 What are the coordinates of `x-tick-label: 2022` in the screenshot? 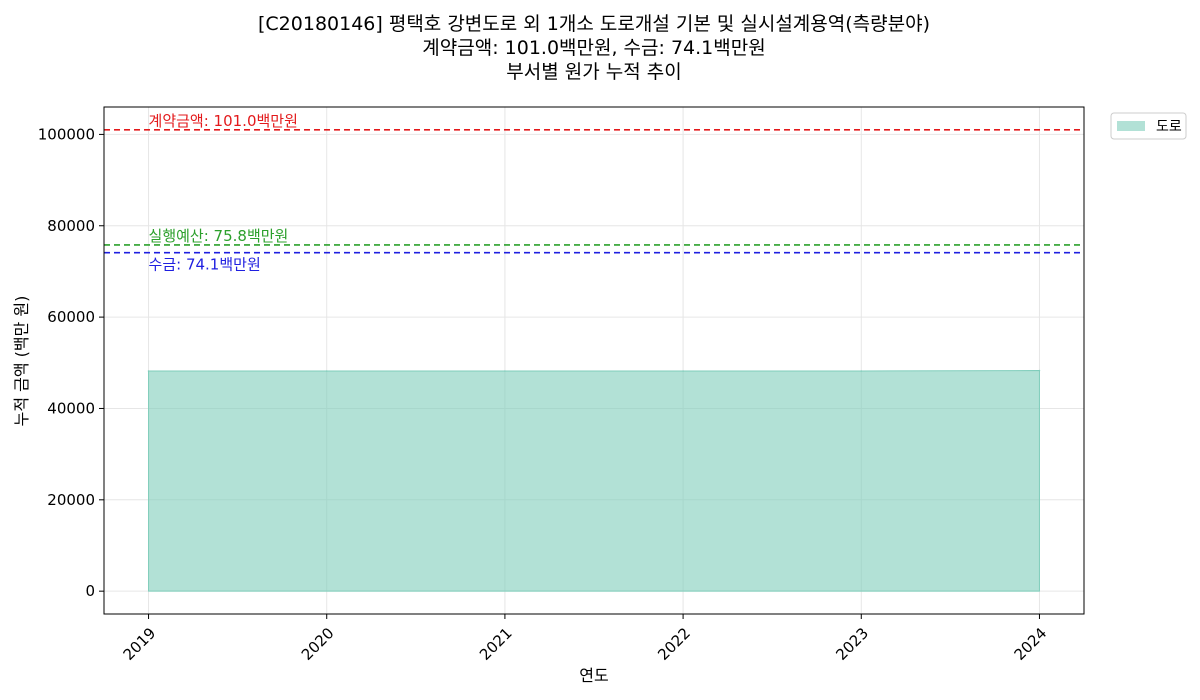 It's located at (674, 644).